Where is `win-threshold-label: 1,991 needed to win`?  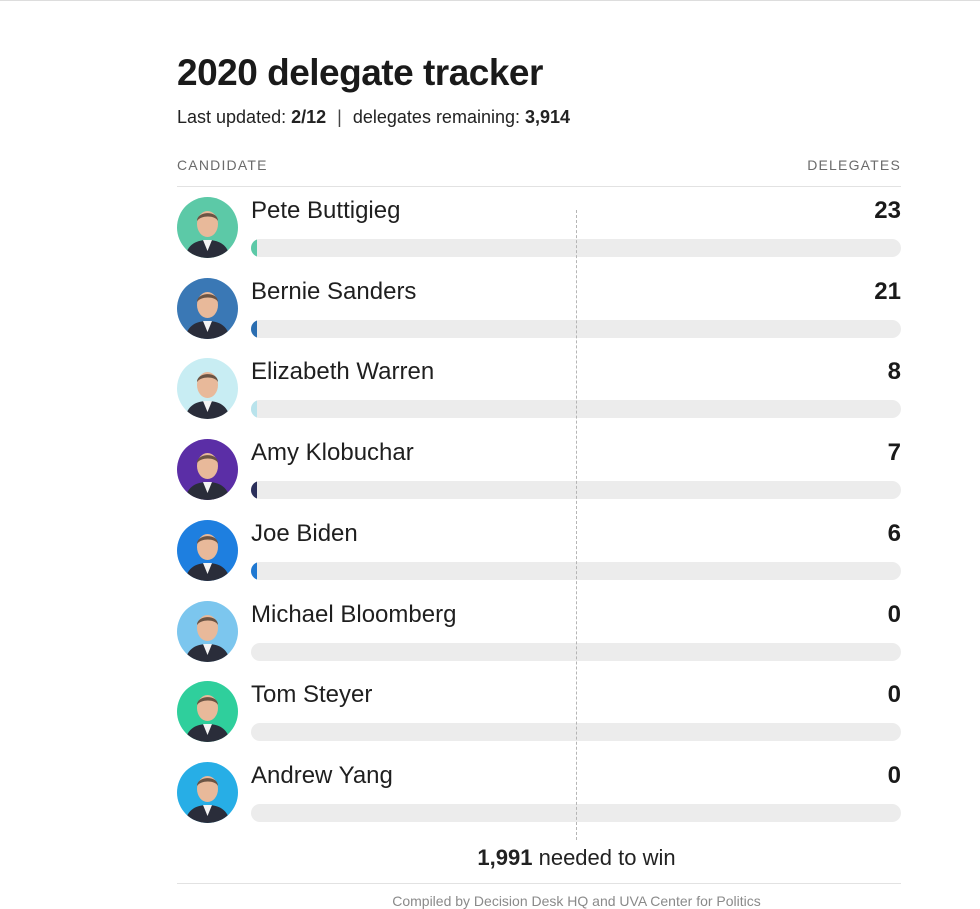
win-threshold-label: 1,991 needed to win is located at coordinates (576, 858).